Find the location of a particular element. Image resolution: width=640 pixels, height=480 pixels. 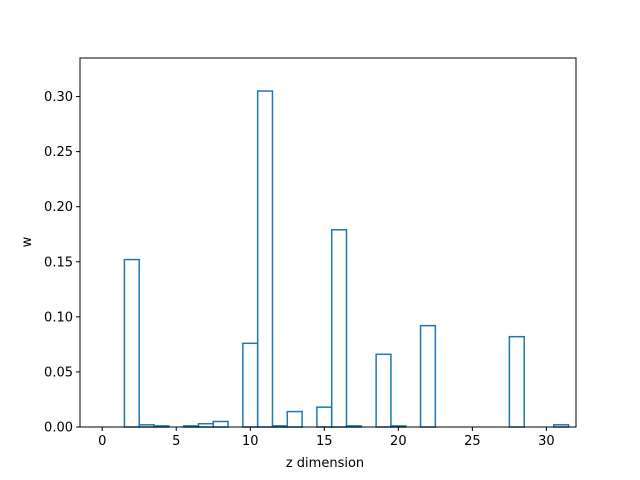

y-axis-ticks: 0.00 0.05 0.10 0.15 0.20 0.25 0.30 is located at coordinates (62, 263).